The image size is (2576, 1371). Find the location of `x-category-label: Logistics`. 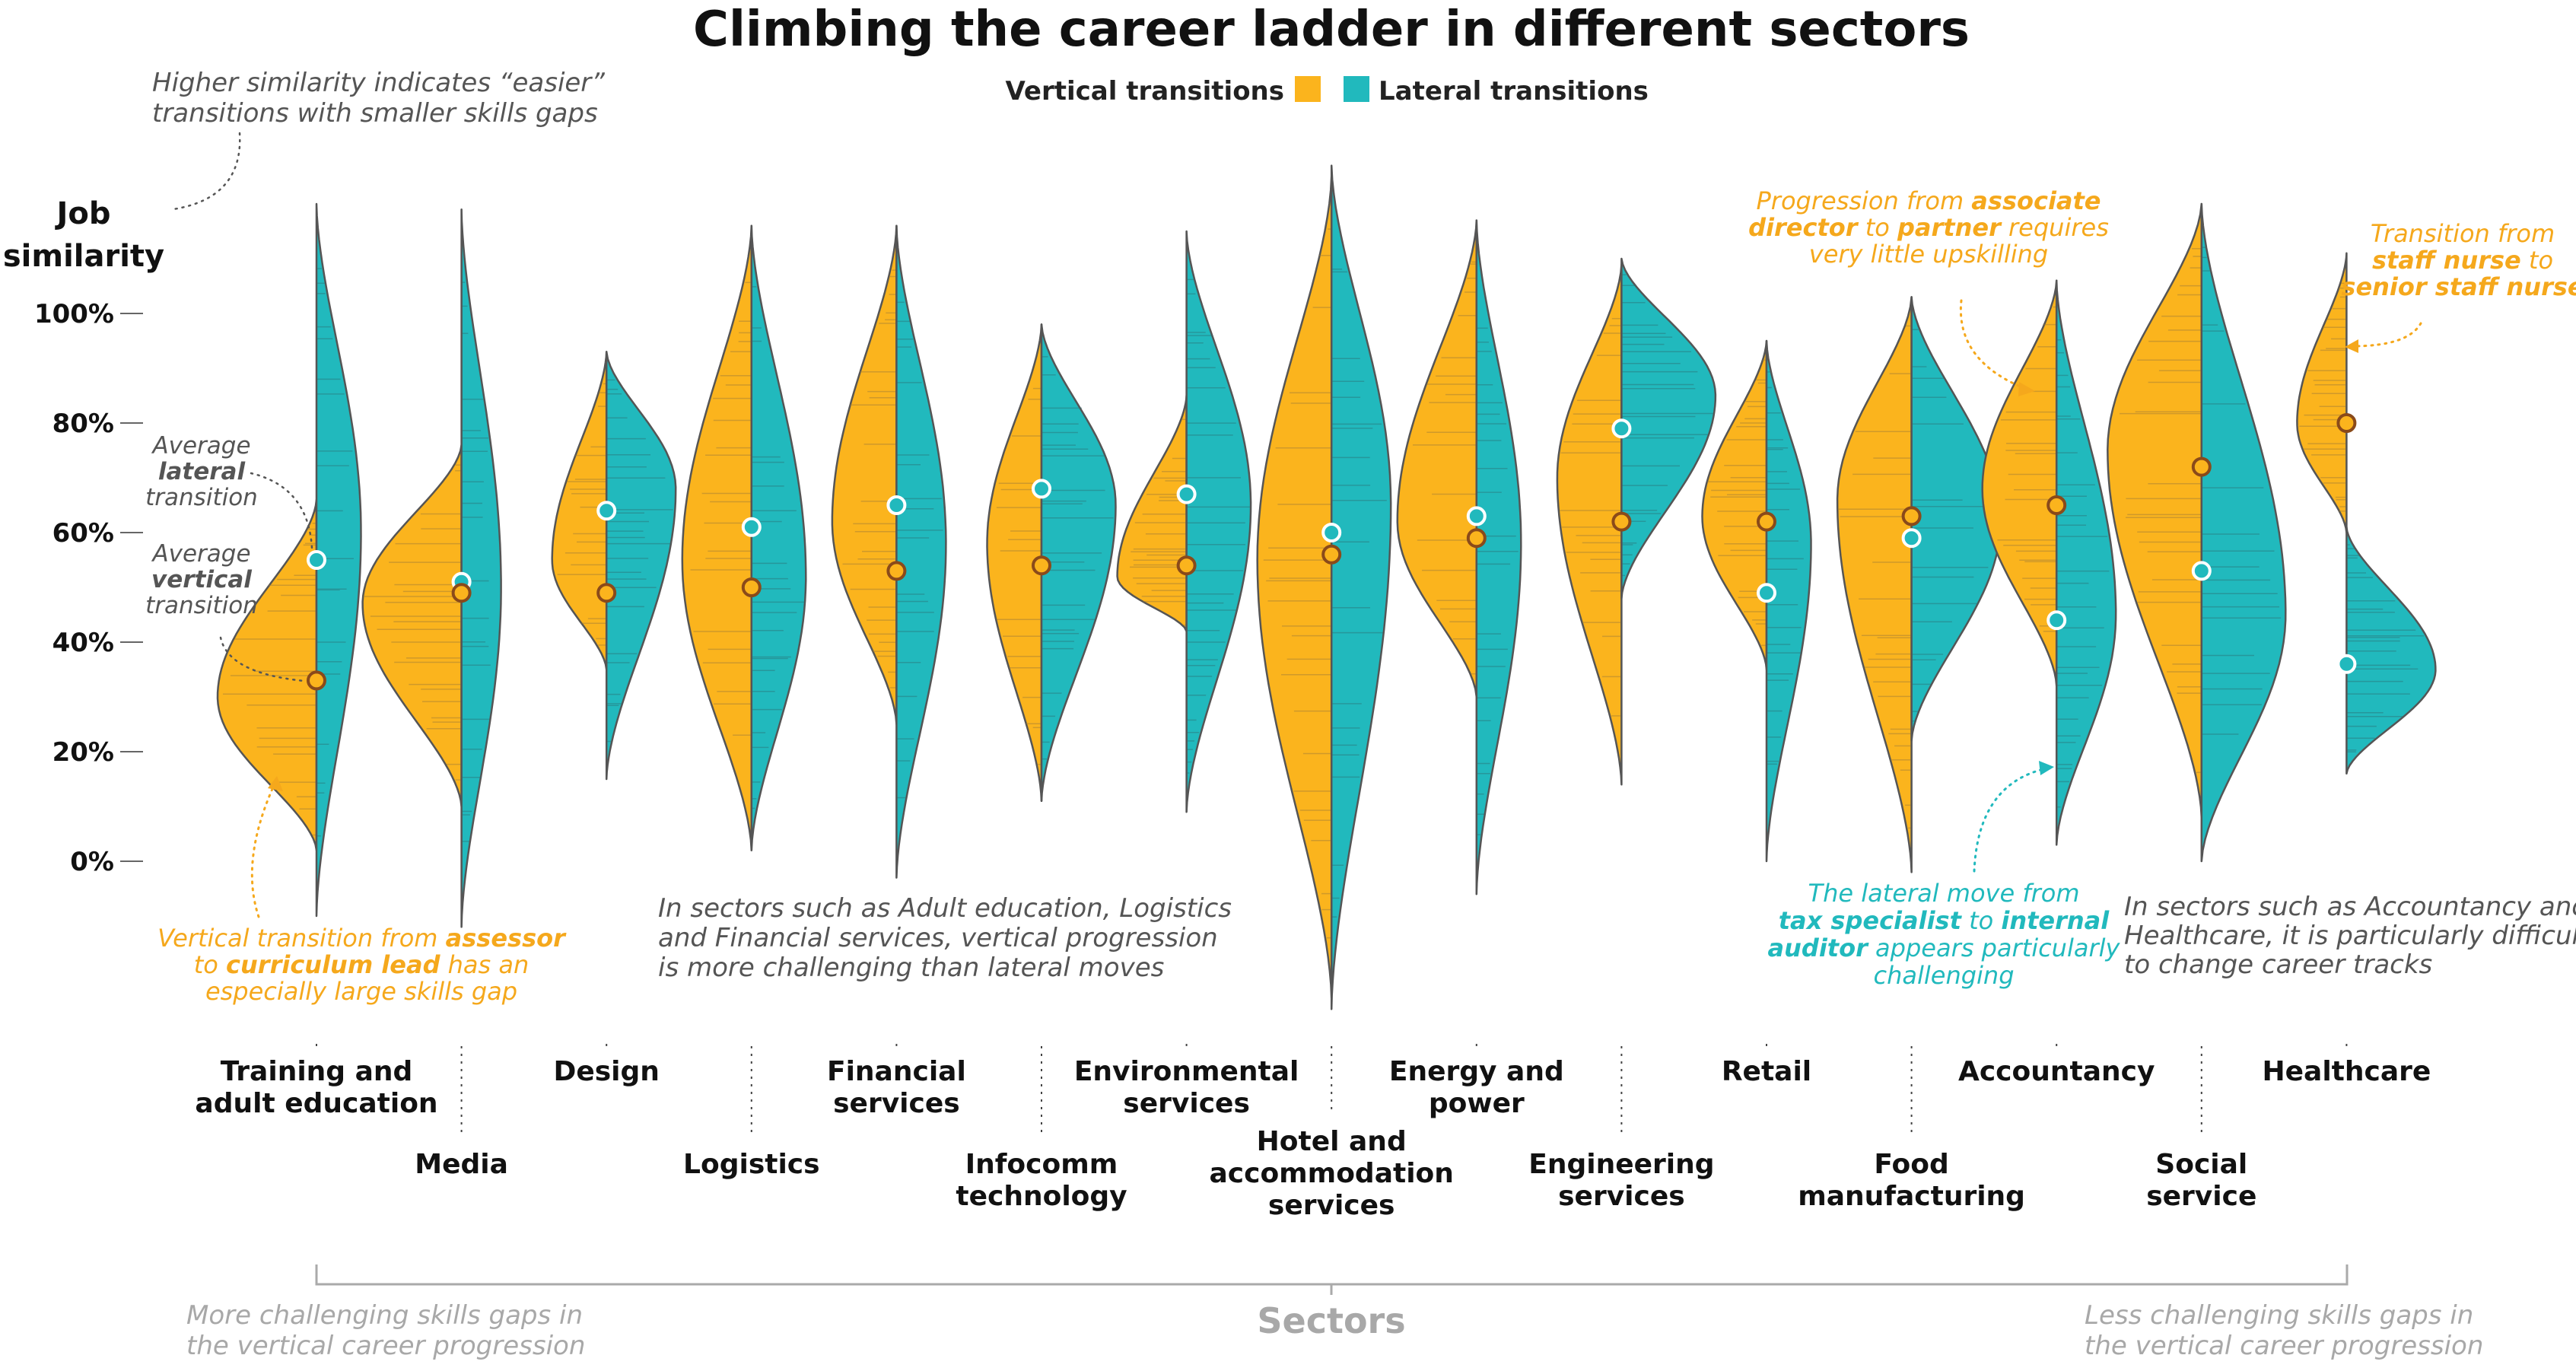

x-category-label: Logistics is located at coordinates (751, 1165).